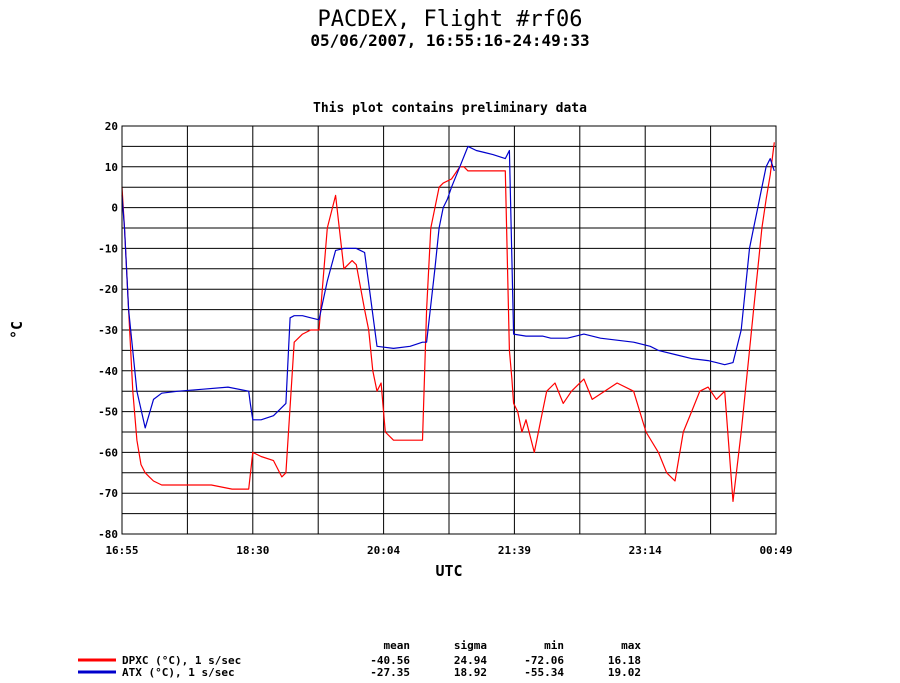  What do you see at coordinates (383, 550) in the screenshot?
I see `x-tick-label: 20:04` at bounding box center [383, 550].